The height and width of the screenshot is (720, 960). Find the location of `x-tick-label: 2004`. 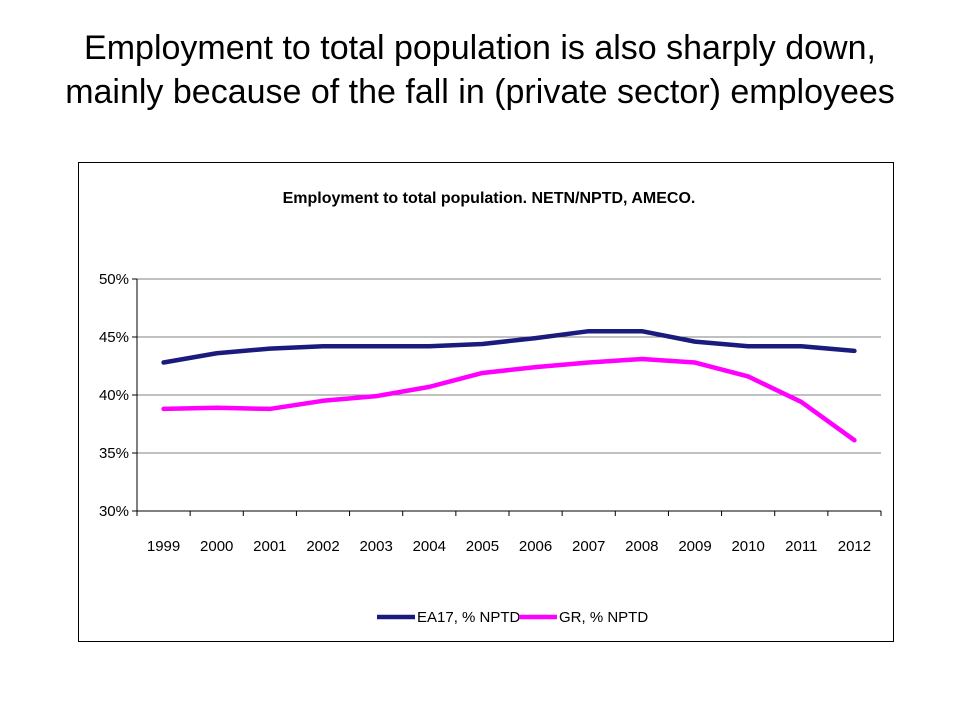

x-tick-label: 2004 is located at coordinates (429, 546).